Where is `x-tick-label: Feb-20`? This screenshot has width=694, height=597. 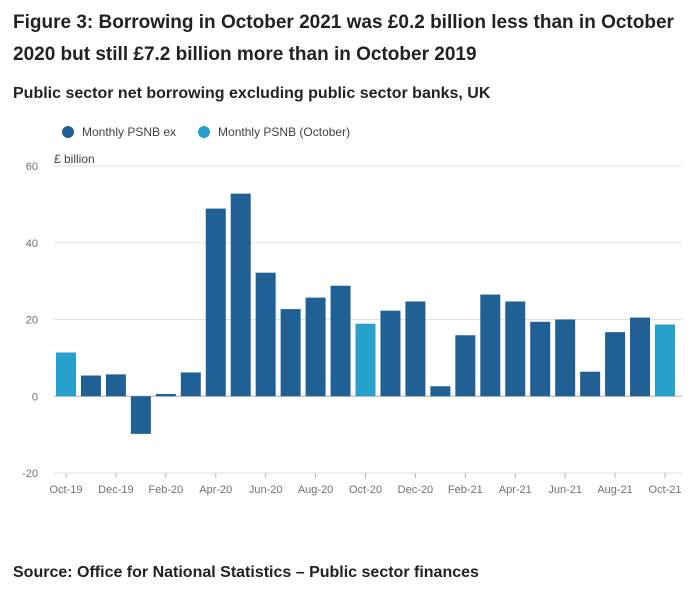
x-tick-label: Feb-20 is located at coordinates (165, 490).